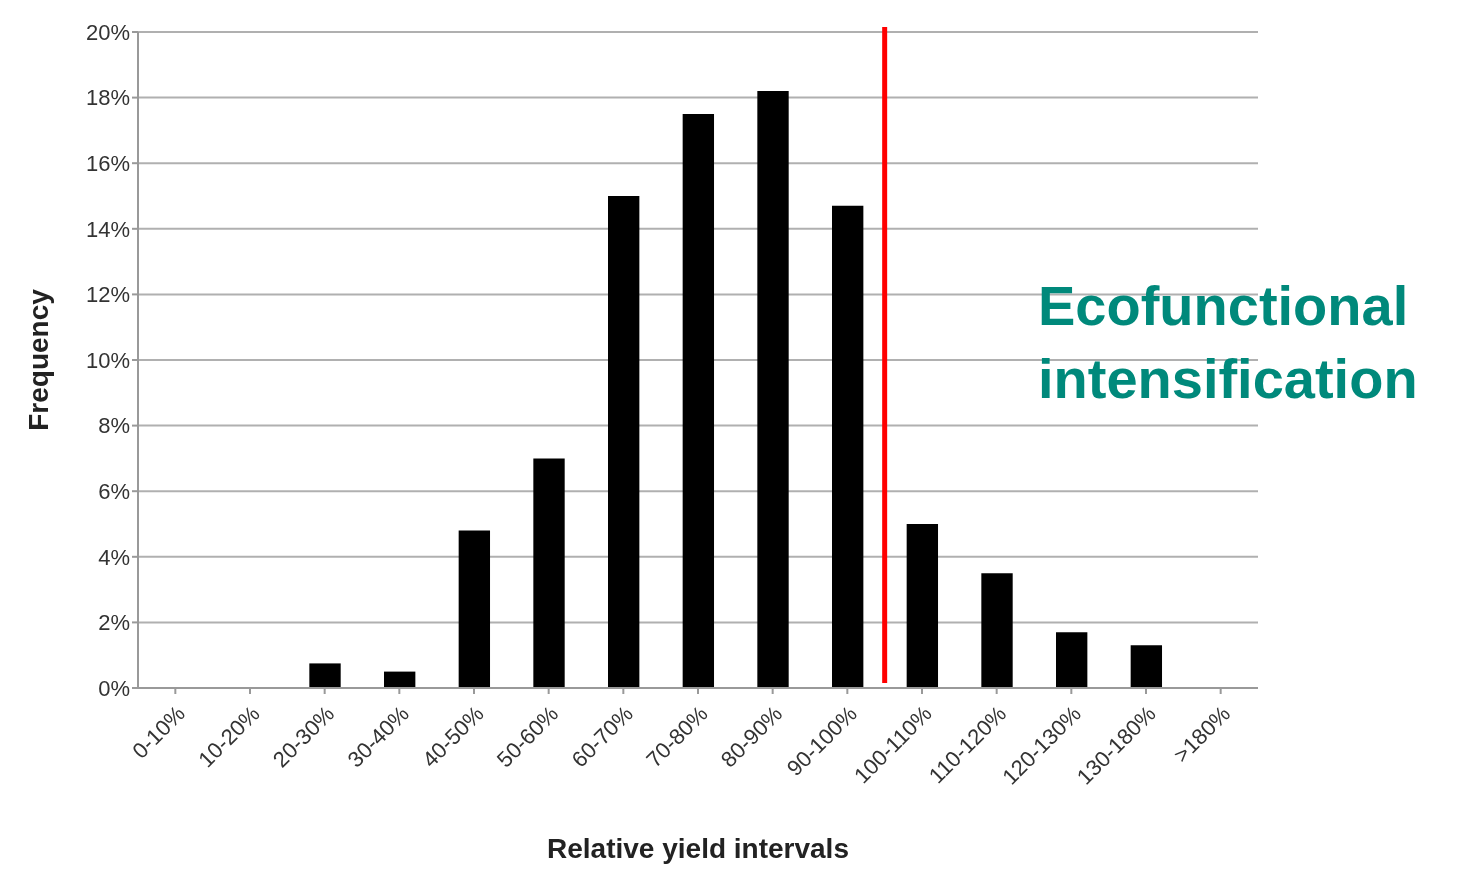  What do you see at coordinates (107, 295) in the screenshot?
I see `y-tick-label: 12%` at bounding box center [107, 295].